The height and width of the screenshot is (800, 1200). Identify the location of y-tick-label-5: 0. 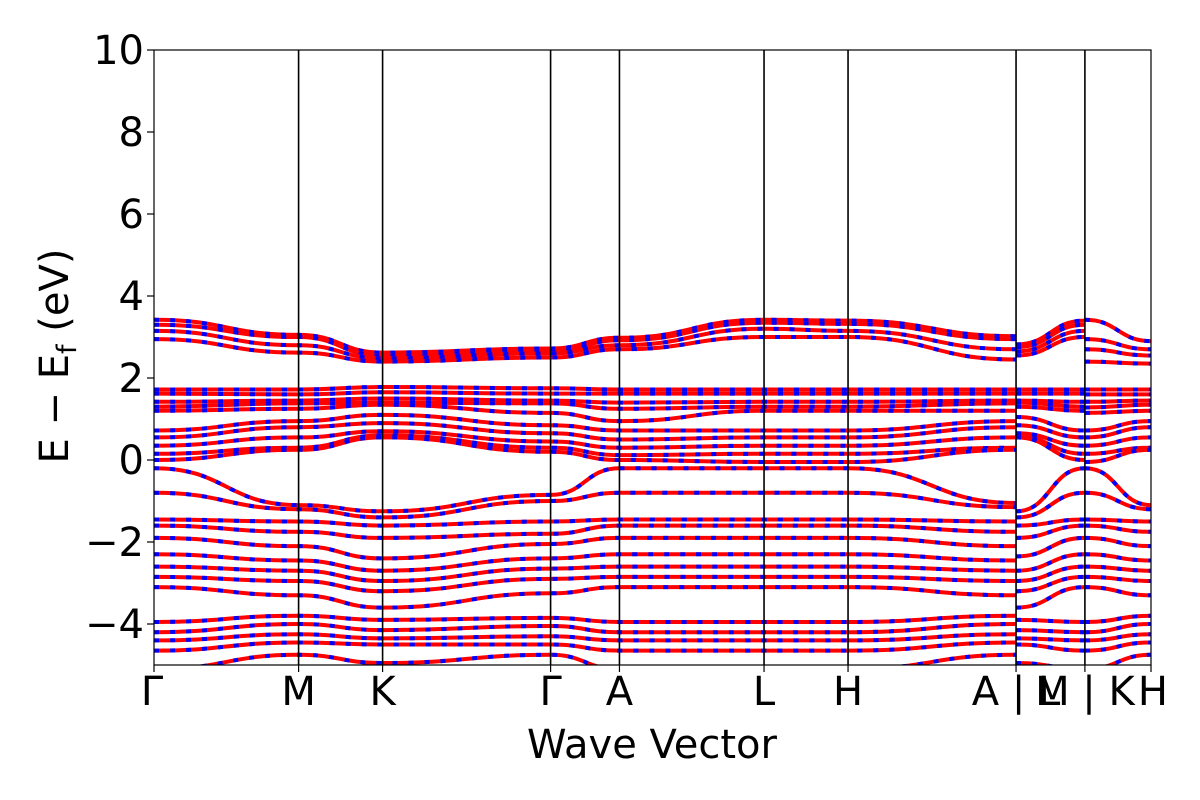
(131, 461).